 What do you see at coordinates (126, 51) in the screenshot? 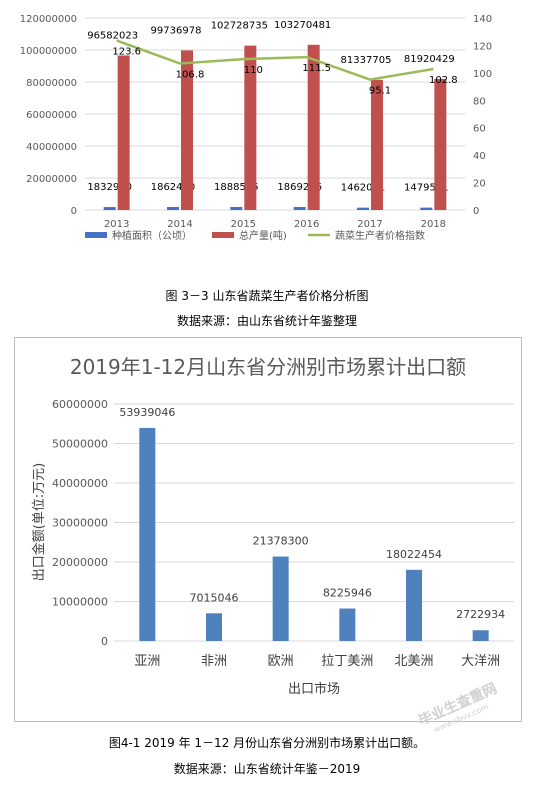
I see `price-index-data-label: 123.6` at bounding box center [126, 51].